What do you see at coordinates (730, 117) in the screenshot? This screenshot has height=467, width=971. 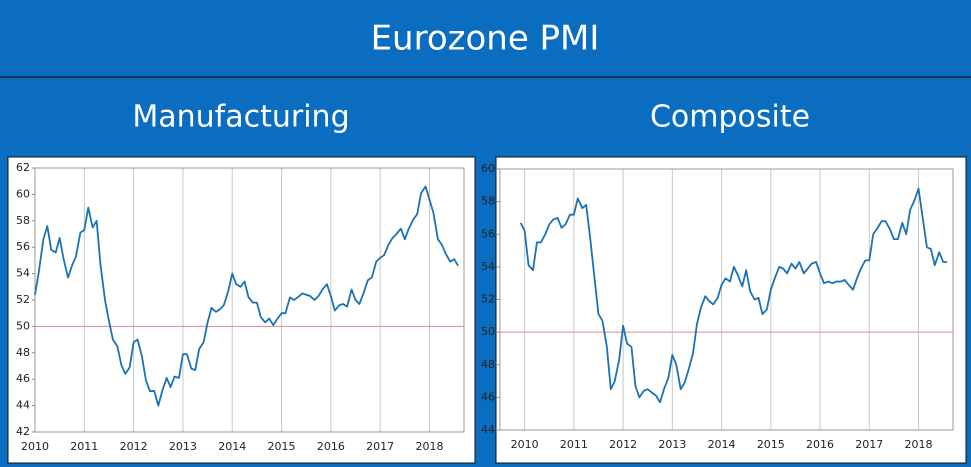 I see `chart-title: Composite` at bounding box center [730, 117].